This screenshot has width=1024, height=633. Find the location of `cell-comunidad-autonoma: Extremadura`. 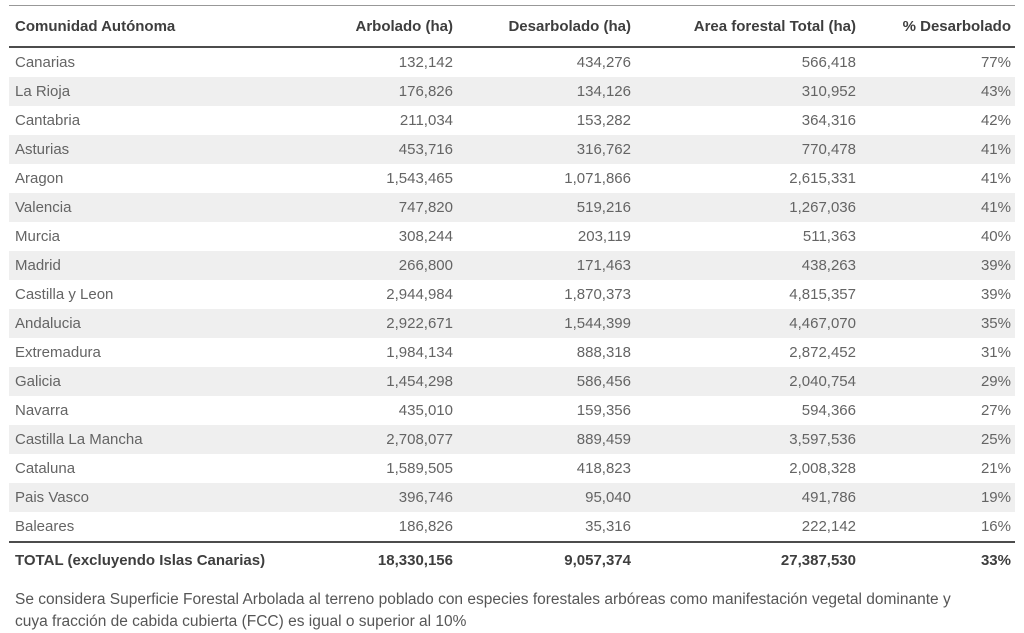

cell-comunidad-autonoma: Extremadura is located at coordinates (58, 352).